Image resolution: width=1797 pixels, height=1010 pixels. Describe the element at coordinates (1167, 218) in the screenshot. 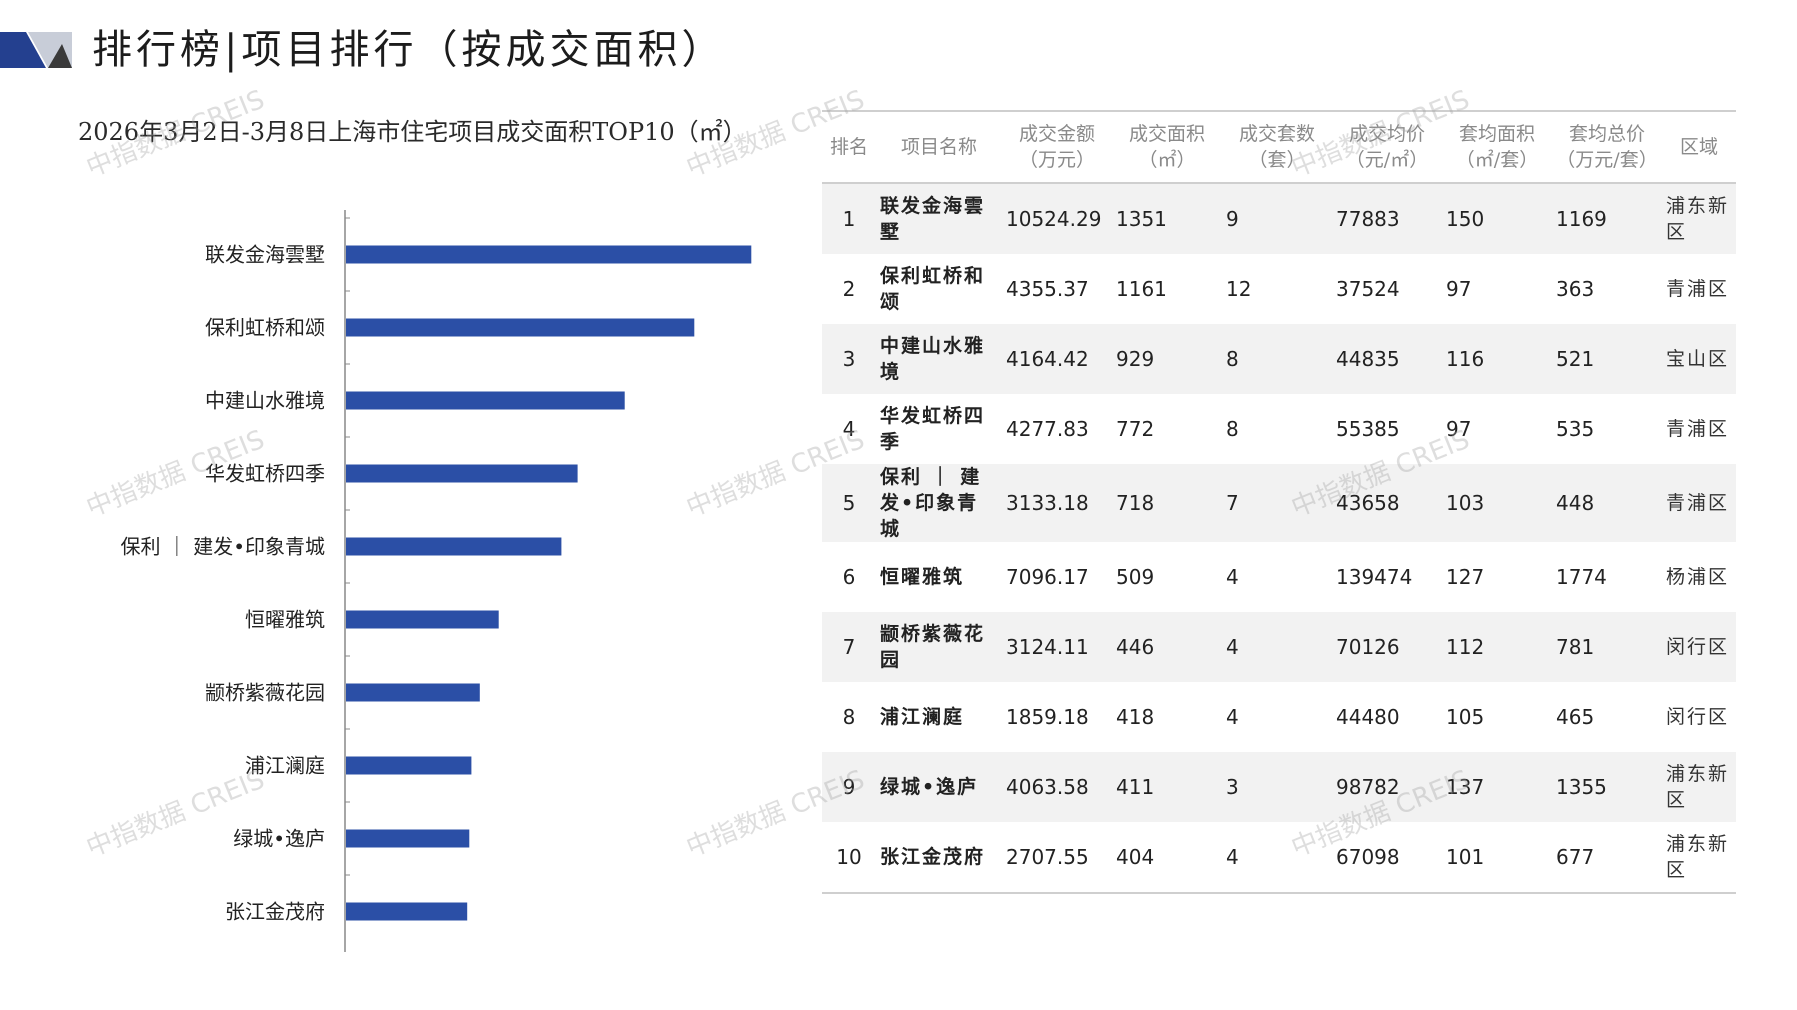

I see `table-cell: 1351` at that location.